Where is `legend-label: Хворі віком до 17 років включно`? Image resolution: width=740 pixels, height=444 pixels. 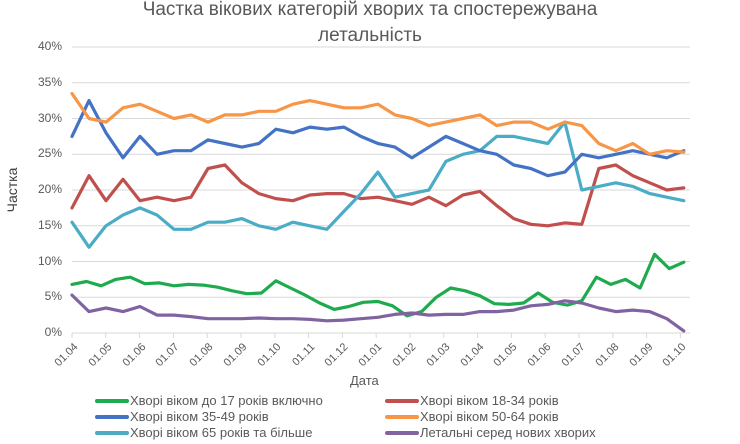 legend-label: Хворі віком до 17 років включно is located at coordinates (226, 400).